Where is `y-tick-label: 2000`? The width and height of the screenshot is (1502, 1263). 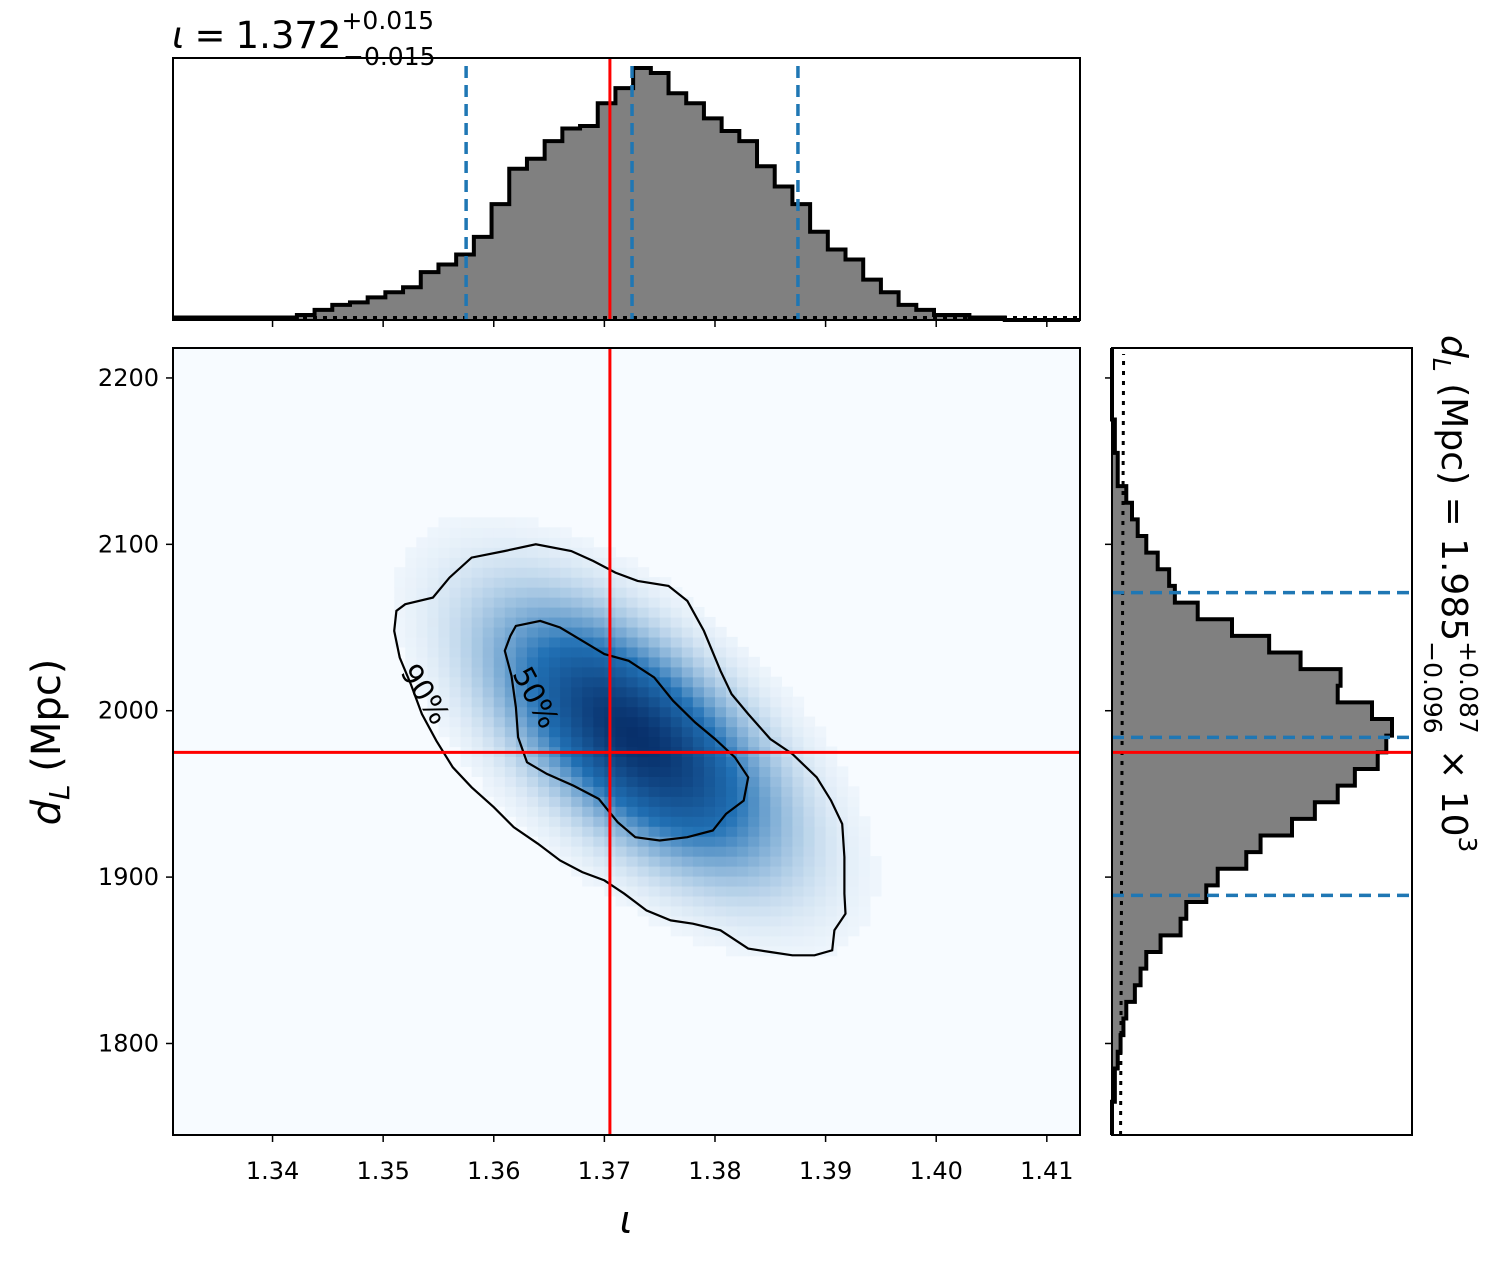
y-tick-label: 2000 is located at coordinates (128, 711).